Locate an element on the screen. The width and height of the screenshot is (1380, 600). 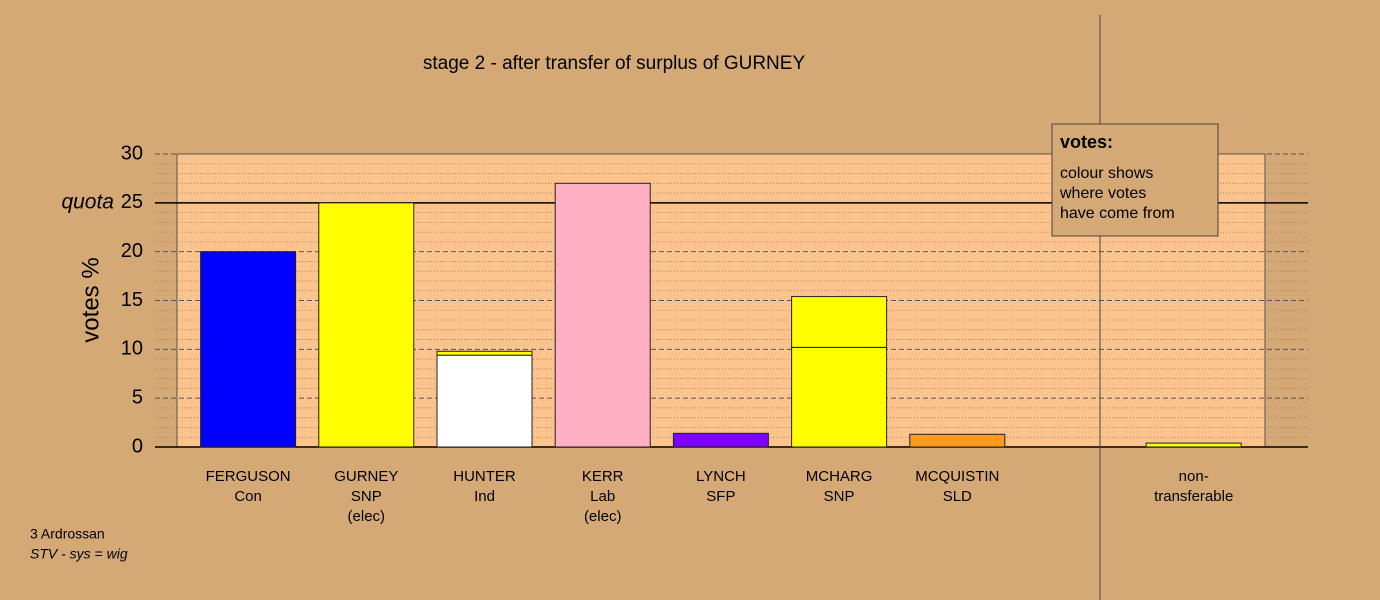
x-tick-label: Con is located at coordinates (248, 496).